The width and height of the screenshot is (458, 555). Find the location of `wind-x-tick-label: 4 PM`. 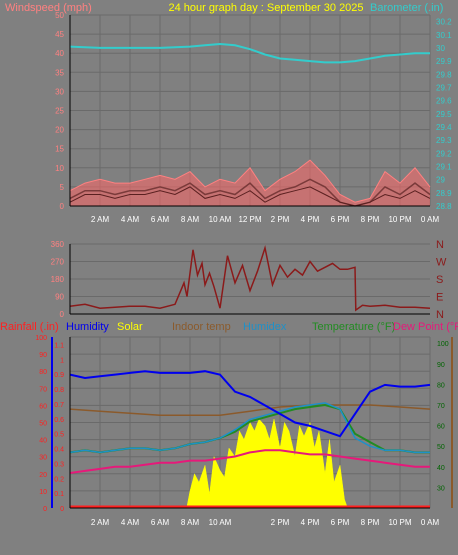

wind-x-tick-label: 4 PM is located at coordinates (310, 219).